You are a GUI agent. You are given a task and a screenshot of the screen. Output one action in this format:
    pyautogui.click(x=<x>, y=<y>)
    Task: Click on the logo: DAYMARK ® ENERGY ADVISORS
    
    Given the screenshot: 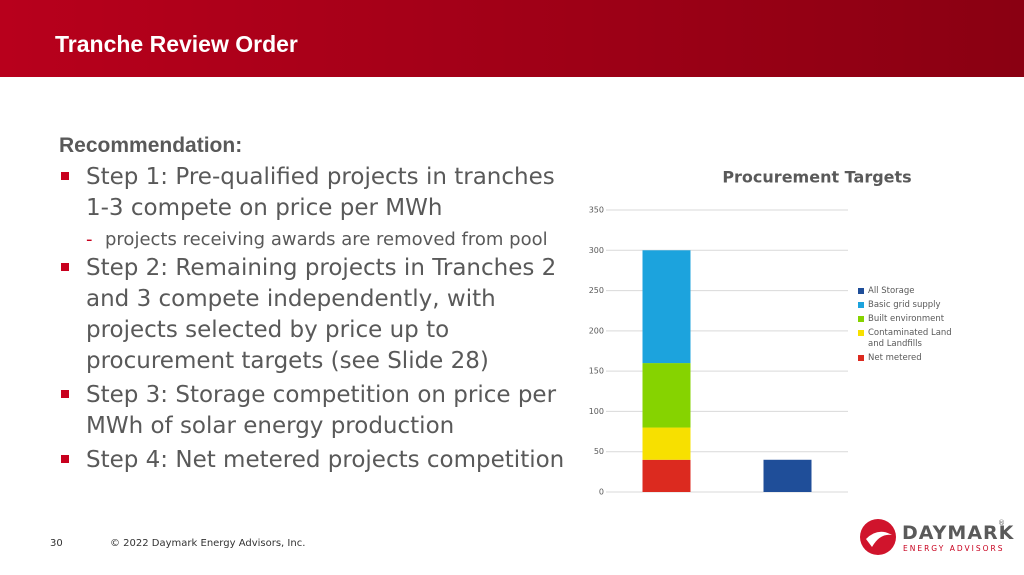 What is the action you would take?
    pyautogui.click(x=935, y=537)
    